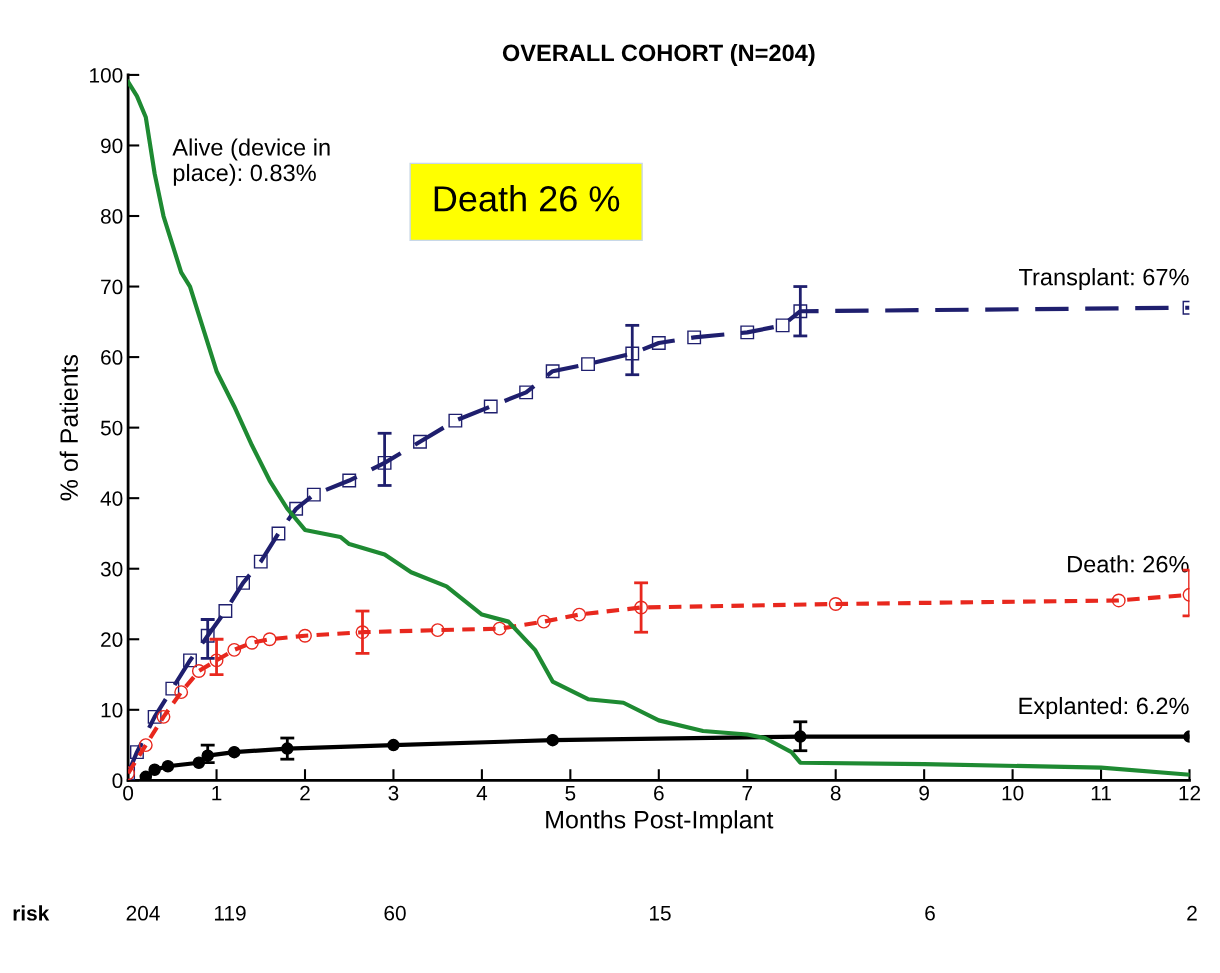 The image size is (1220, 973). Describe the element at coordinates (217, 793) in the screenshot. I see `x-tick-label: 1` at that location.